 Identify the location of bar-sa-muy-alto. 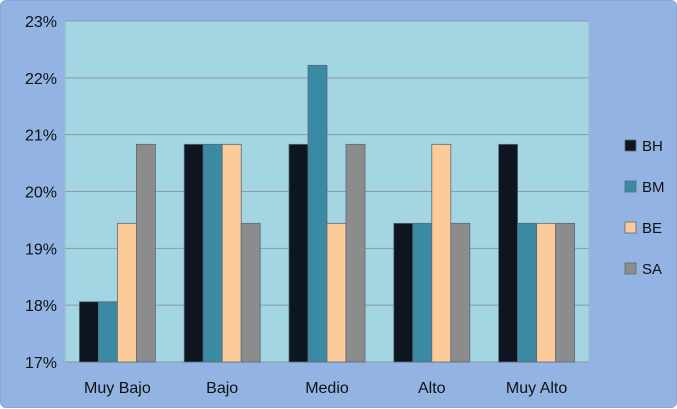
(565, 292).